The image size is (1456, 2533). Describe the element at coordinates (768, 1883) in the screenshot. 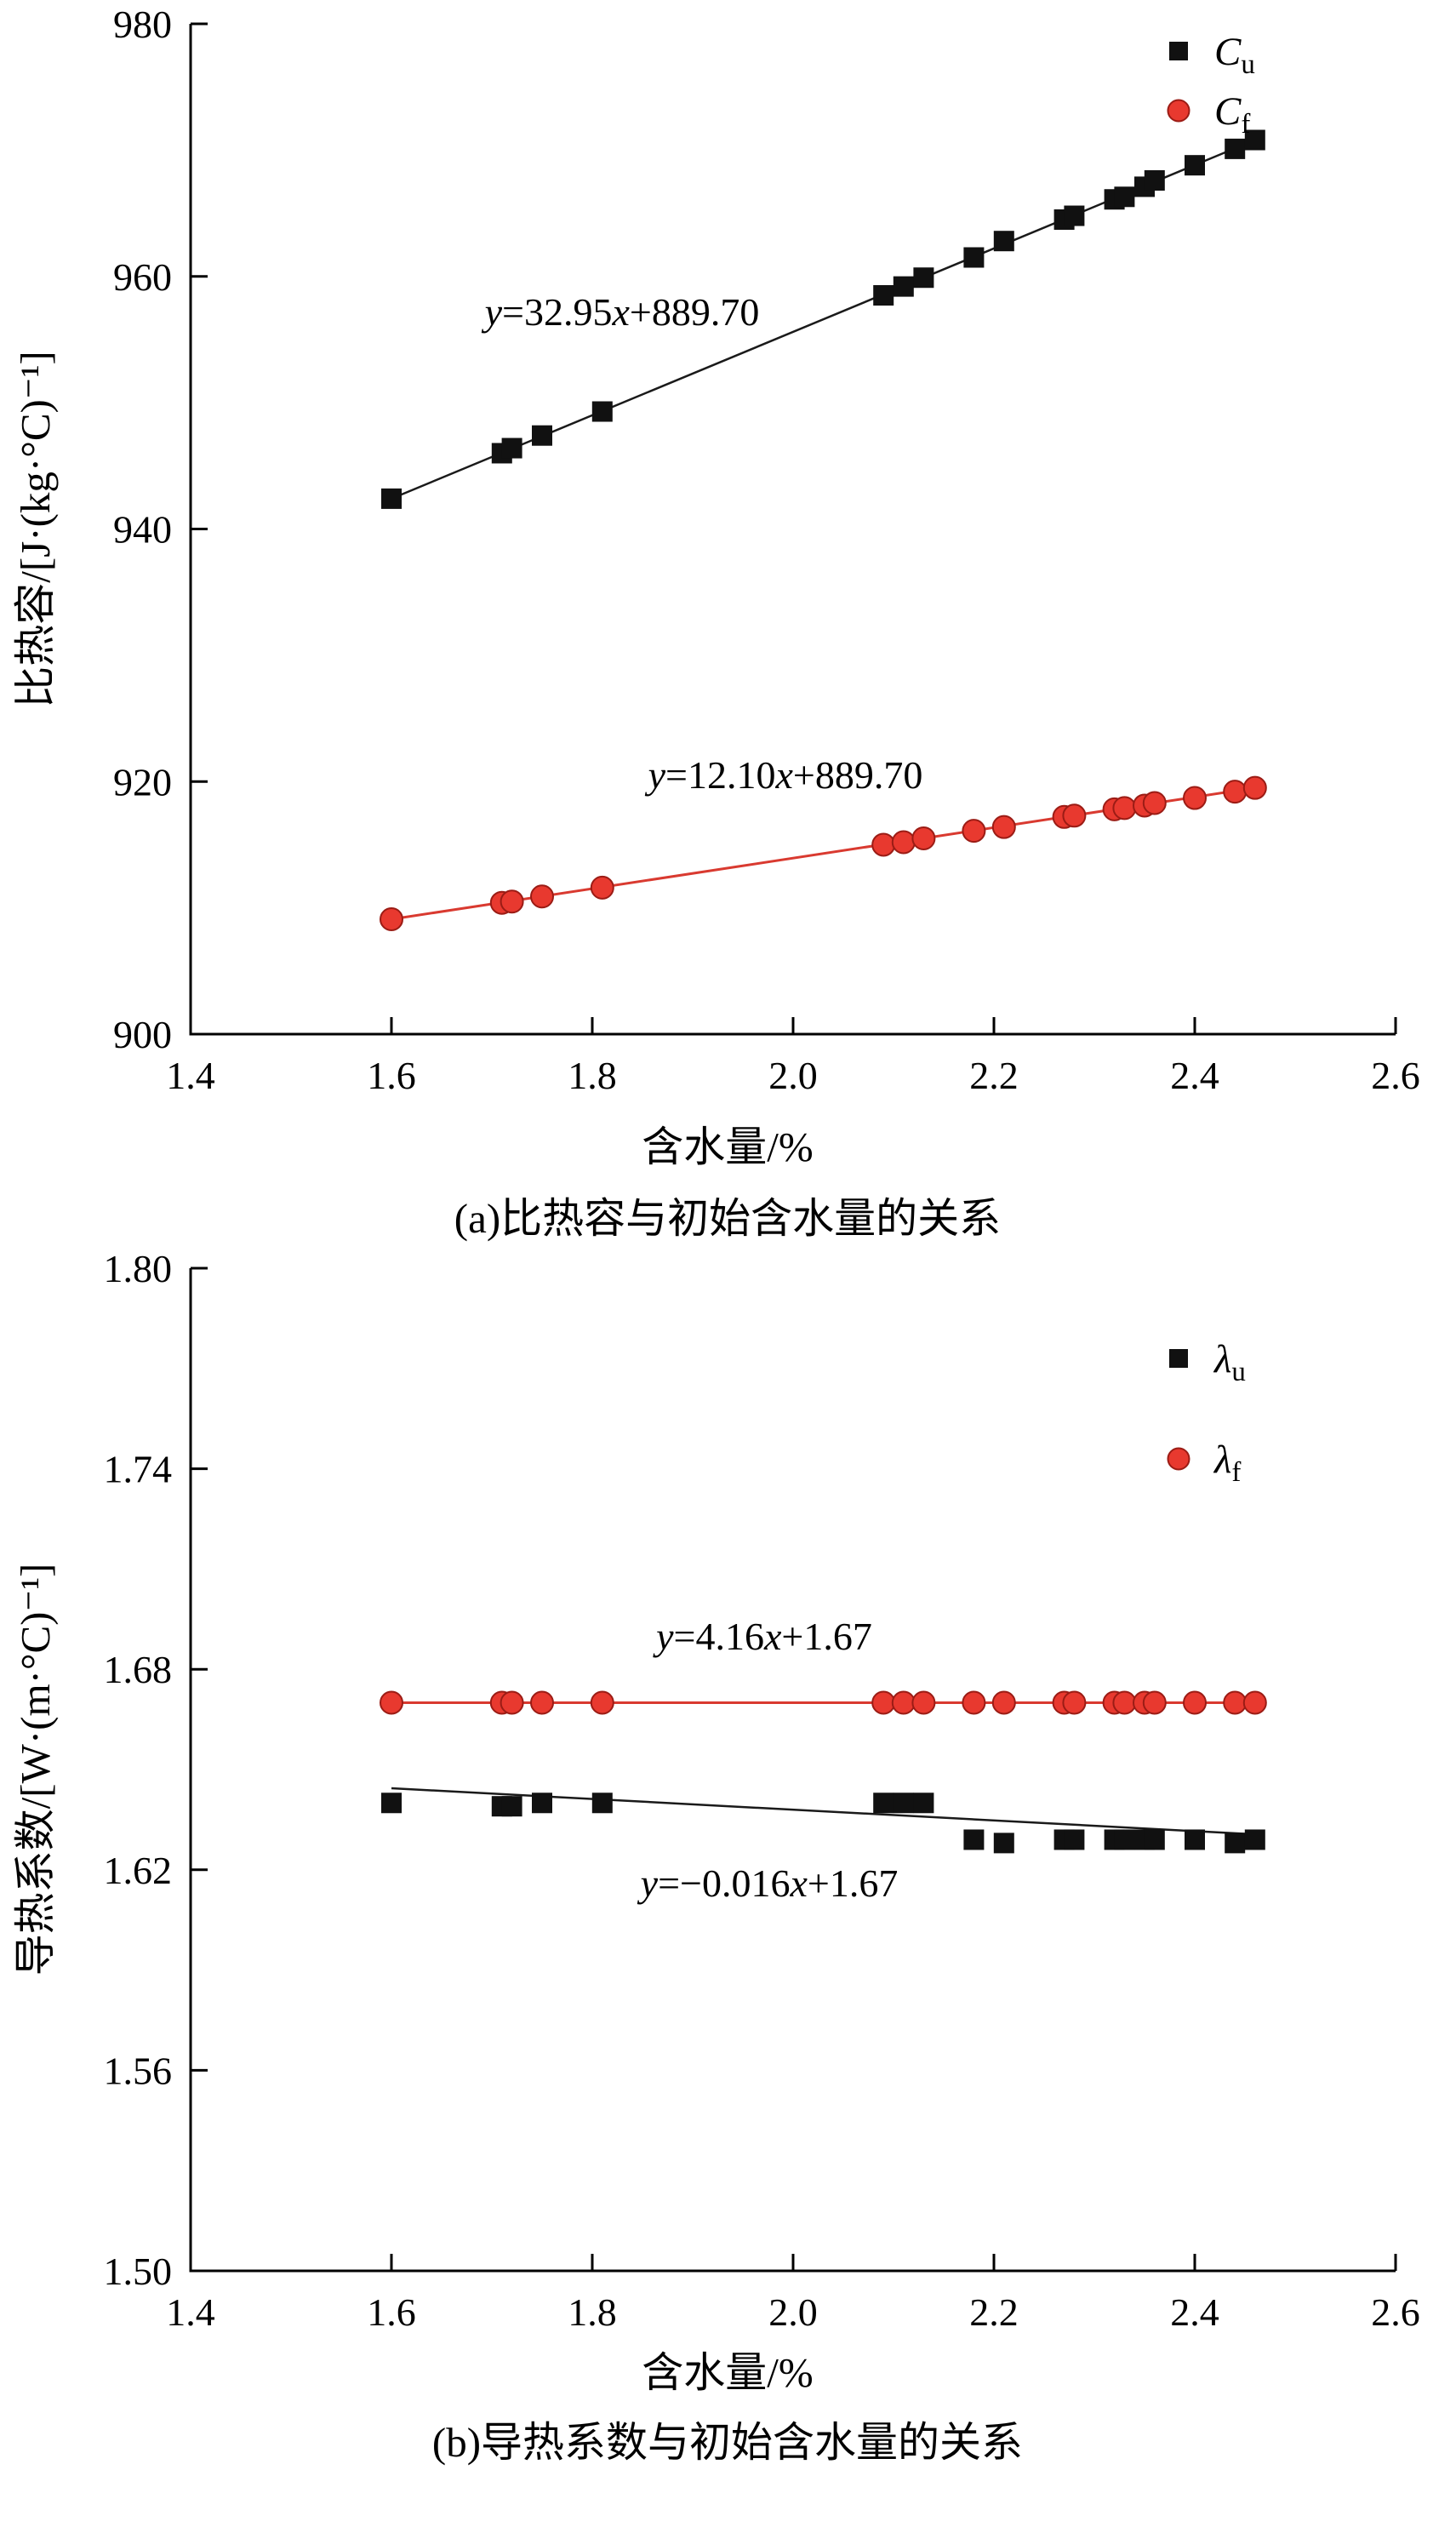

I see `equation-lambda_u: y=−0.016x+1.67` at that location.